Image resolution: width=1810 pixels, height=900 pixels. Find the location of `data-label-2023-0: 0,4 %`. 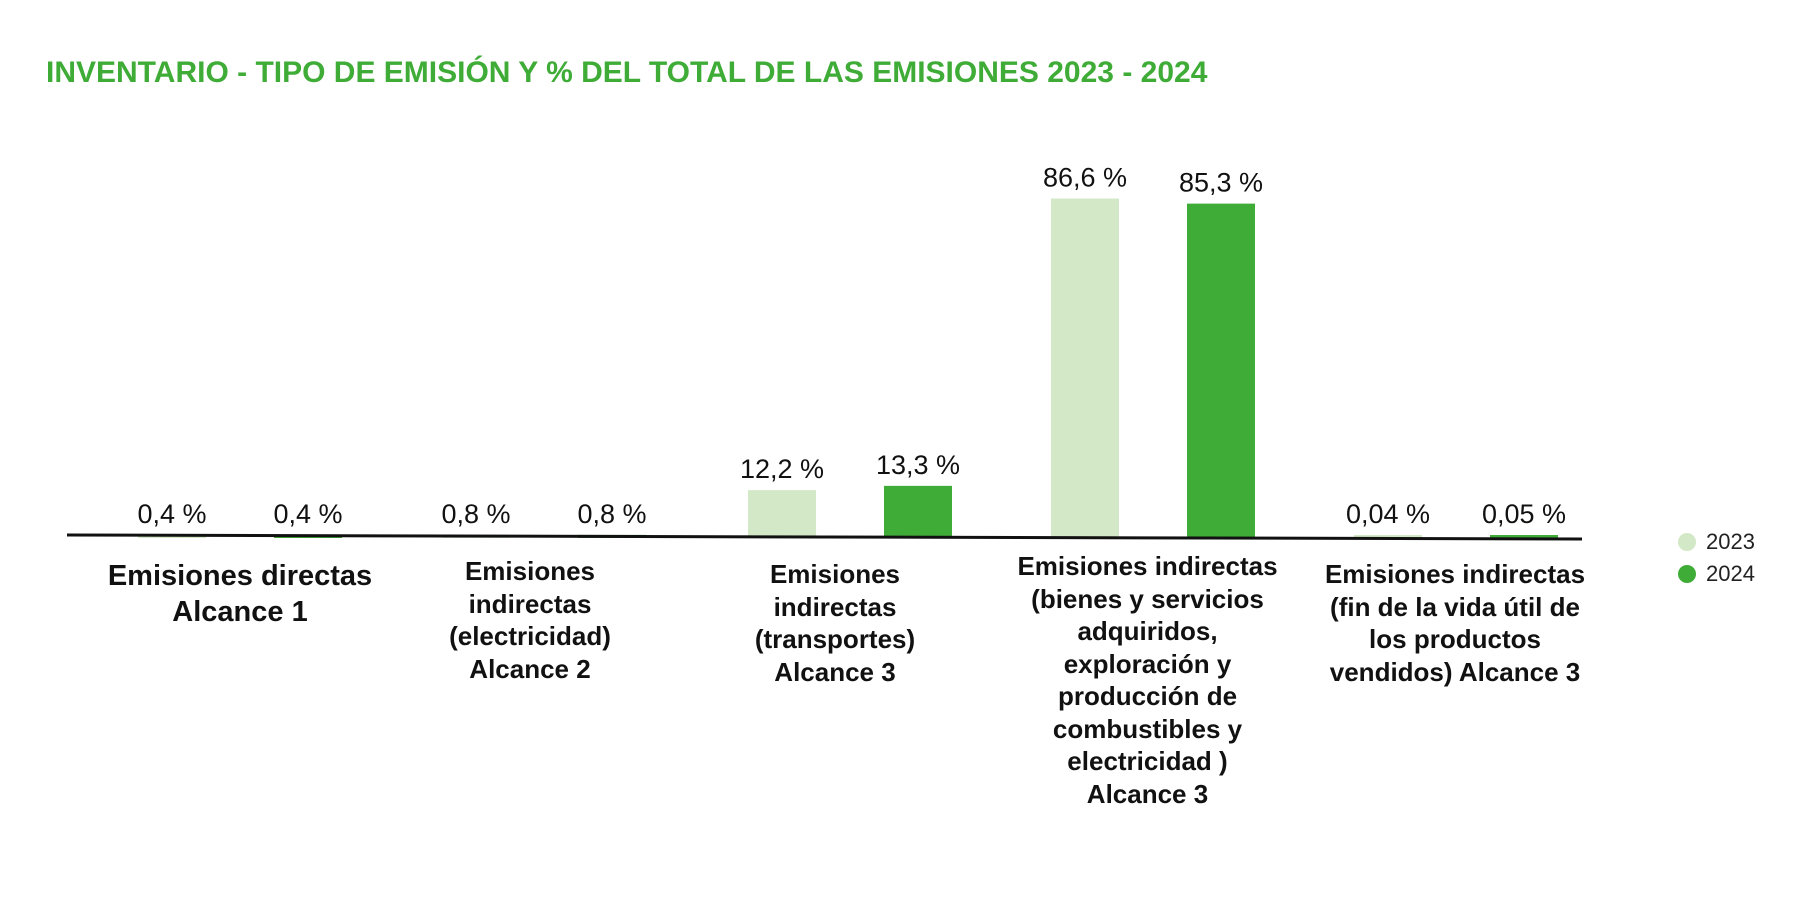

data-label-2023-0: 0,4 % is located at coordinates (171, 514).